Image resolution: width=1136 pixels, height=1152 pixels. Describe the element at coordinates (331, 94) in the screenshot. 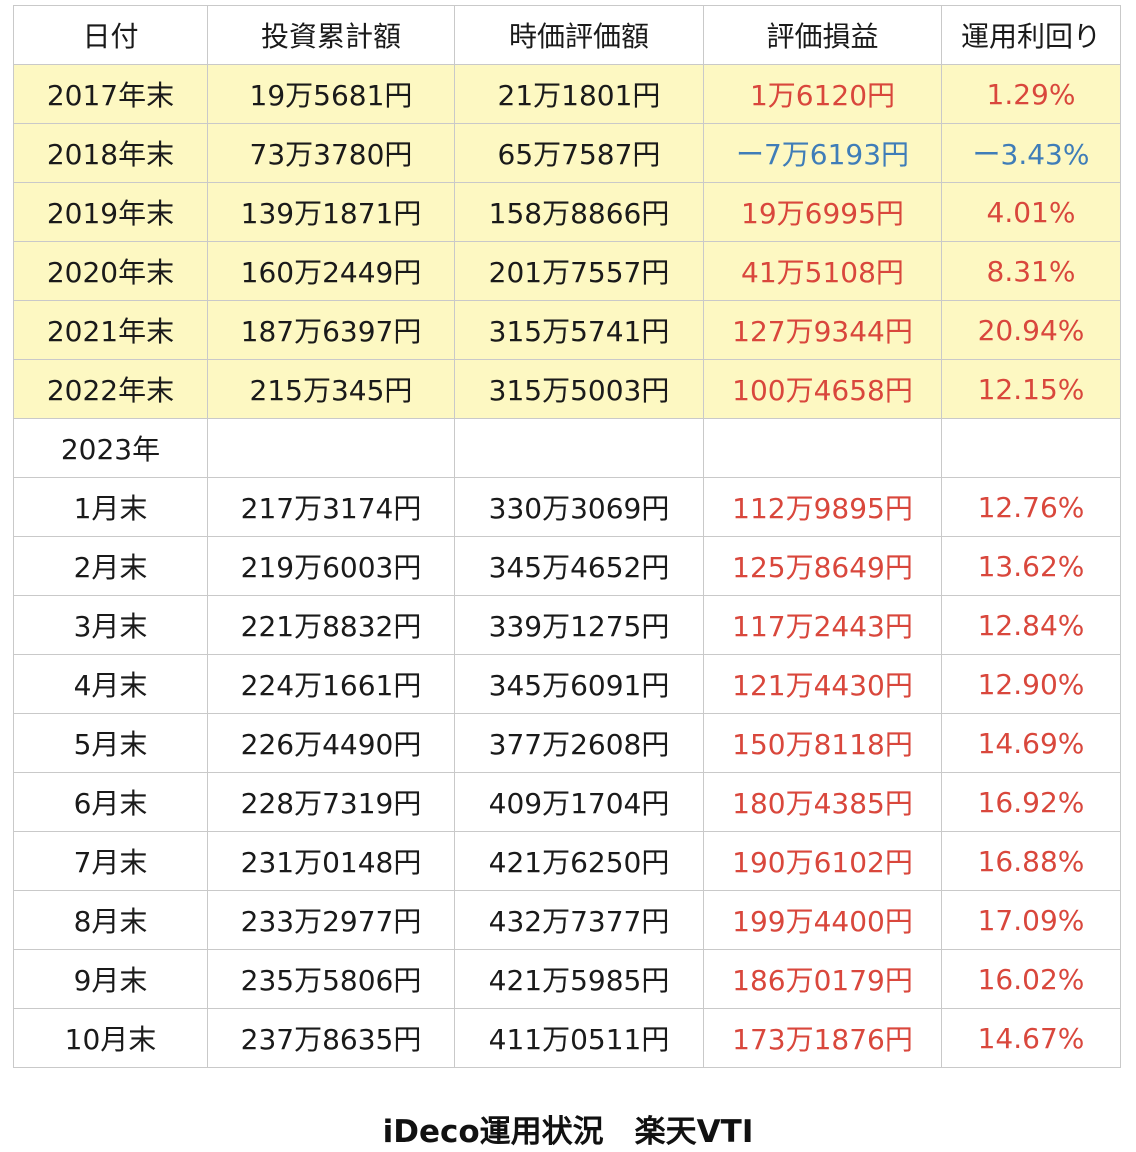

I see `cell-invested: 19万5681円` at that location.